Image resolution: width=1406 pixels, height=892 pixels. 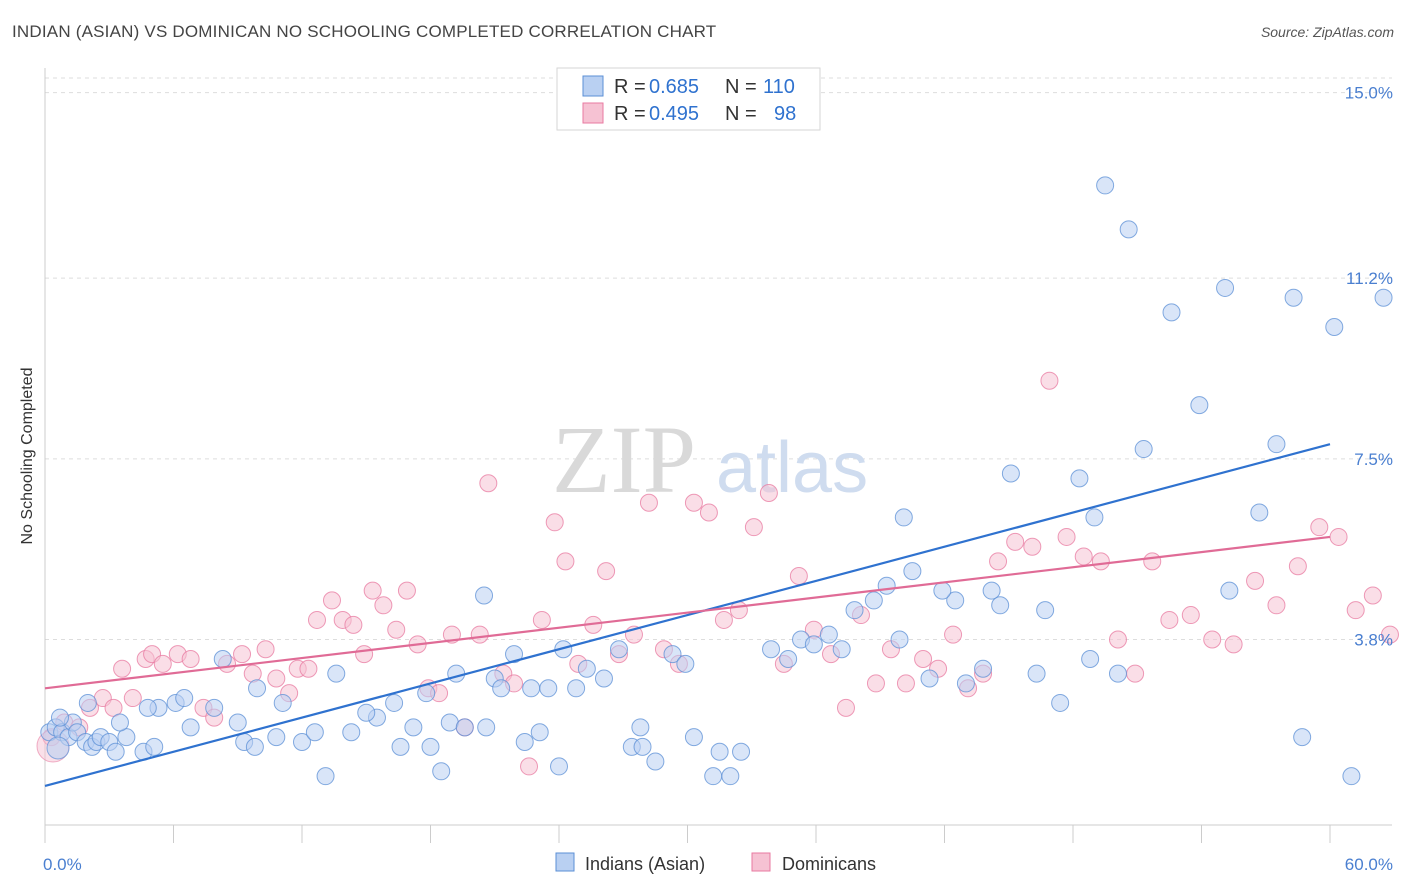 I want to click on legend-n-label-1: N =, so click(x=741, y=87).